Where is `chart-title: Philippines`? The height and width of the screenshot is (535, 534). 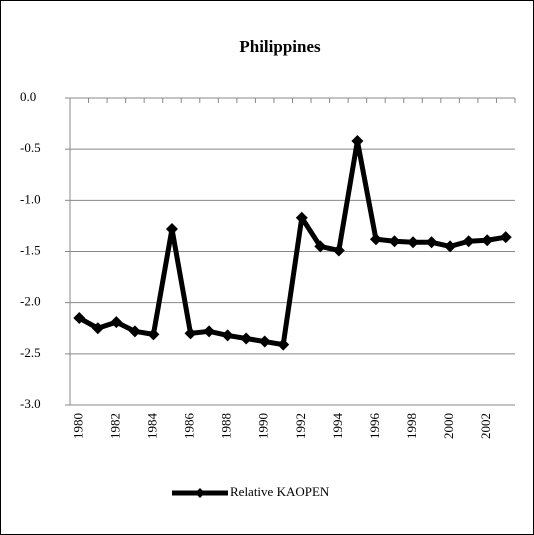 chart-title: Philippines is located at coordinates (280, 46).